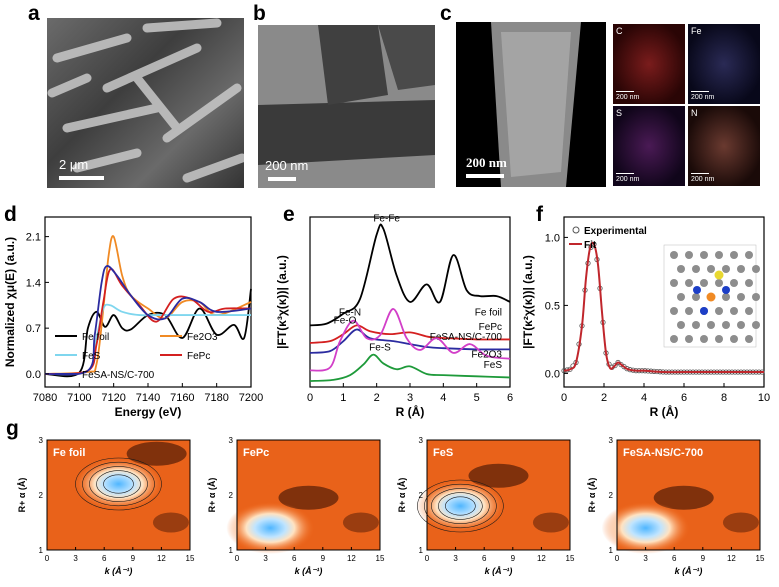 This screenshot has height=587, width=779. What do you see at coordinates (289, 214) in the screenshot?
I see `panel-label-e: e` at bounding box center [289, 214].